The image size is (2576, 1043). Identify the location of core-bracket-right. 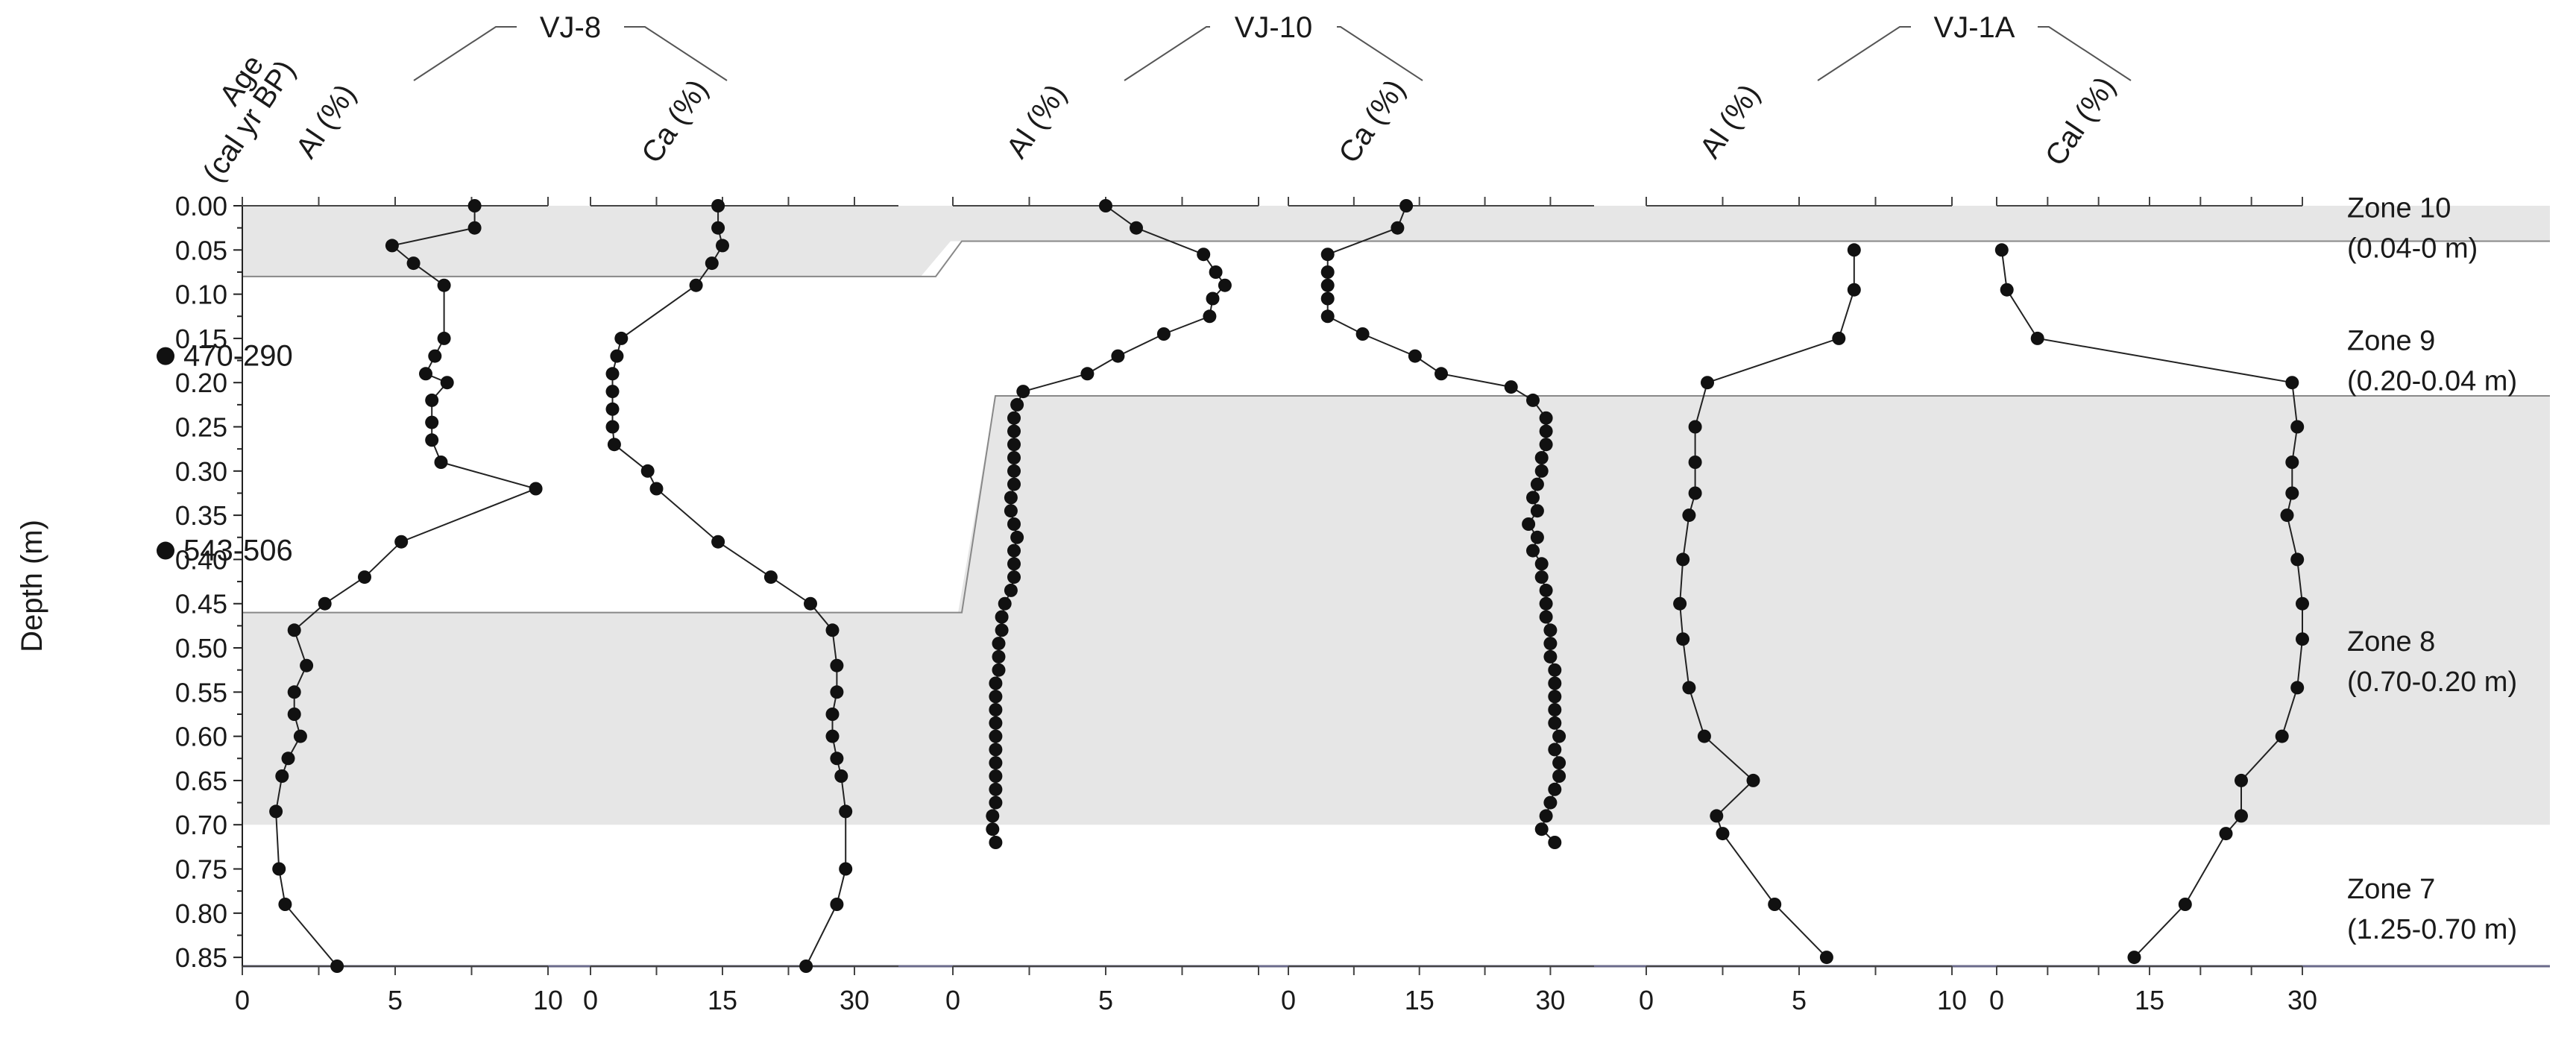
(1380, 53).